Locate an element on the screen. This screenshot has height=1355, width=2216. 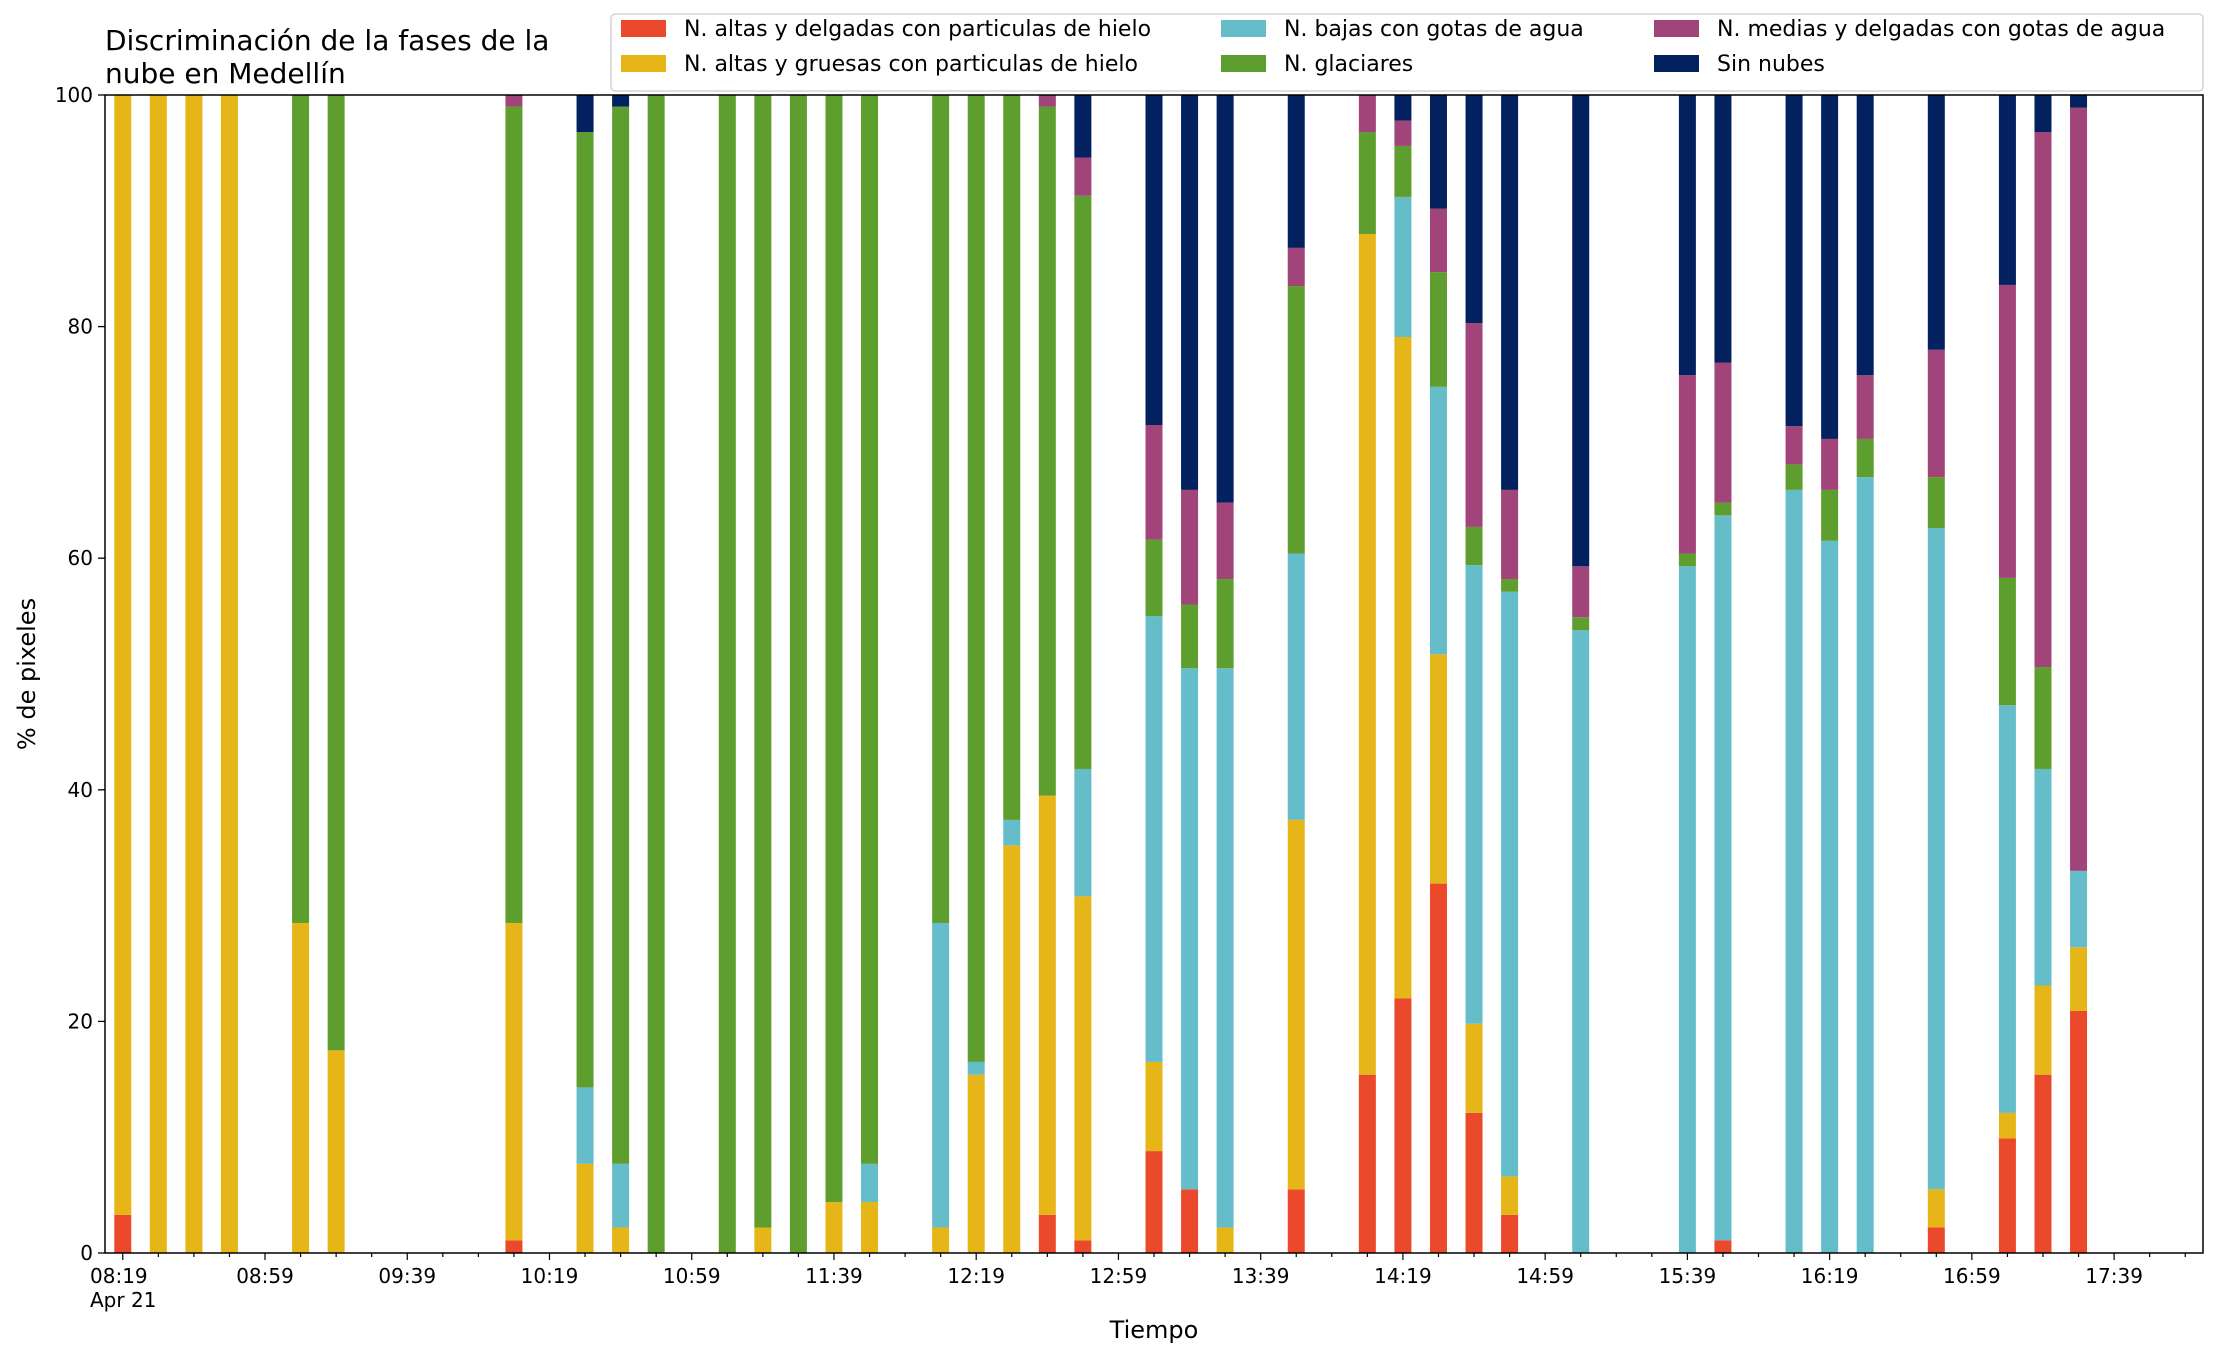
x-tick-label: 09:39 is located at coordinates (407, 1276).